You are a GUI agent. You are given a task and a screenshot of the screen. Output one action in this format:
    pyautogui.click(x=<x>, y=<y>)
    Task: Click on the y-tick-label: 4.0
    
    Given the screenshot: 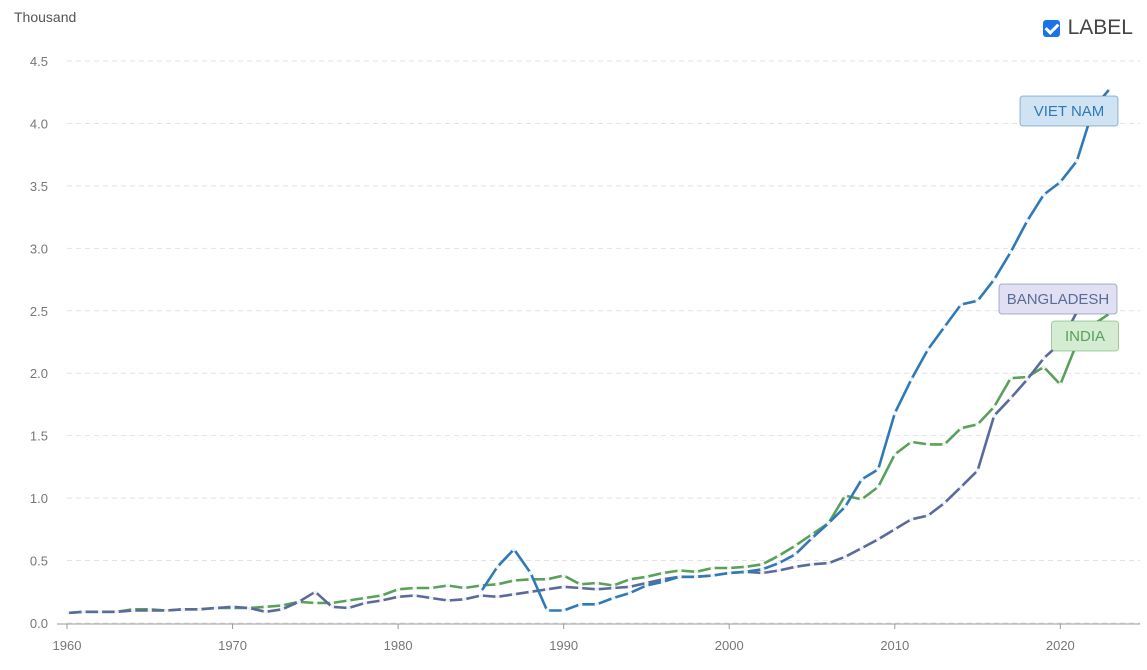 What is the action you would take?
    pyautogui.click(x=39, y=123)
    